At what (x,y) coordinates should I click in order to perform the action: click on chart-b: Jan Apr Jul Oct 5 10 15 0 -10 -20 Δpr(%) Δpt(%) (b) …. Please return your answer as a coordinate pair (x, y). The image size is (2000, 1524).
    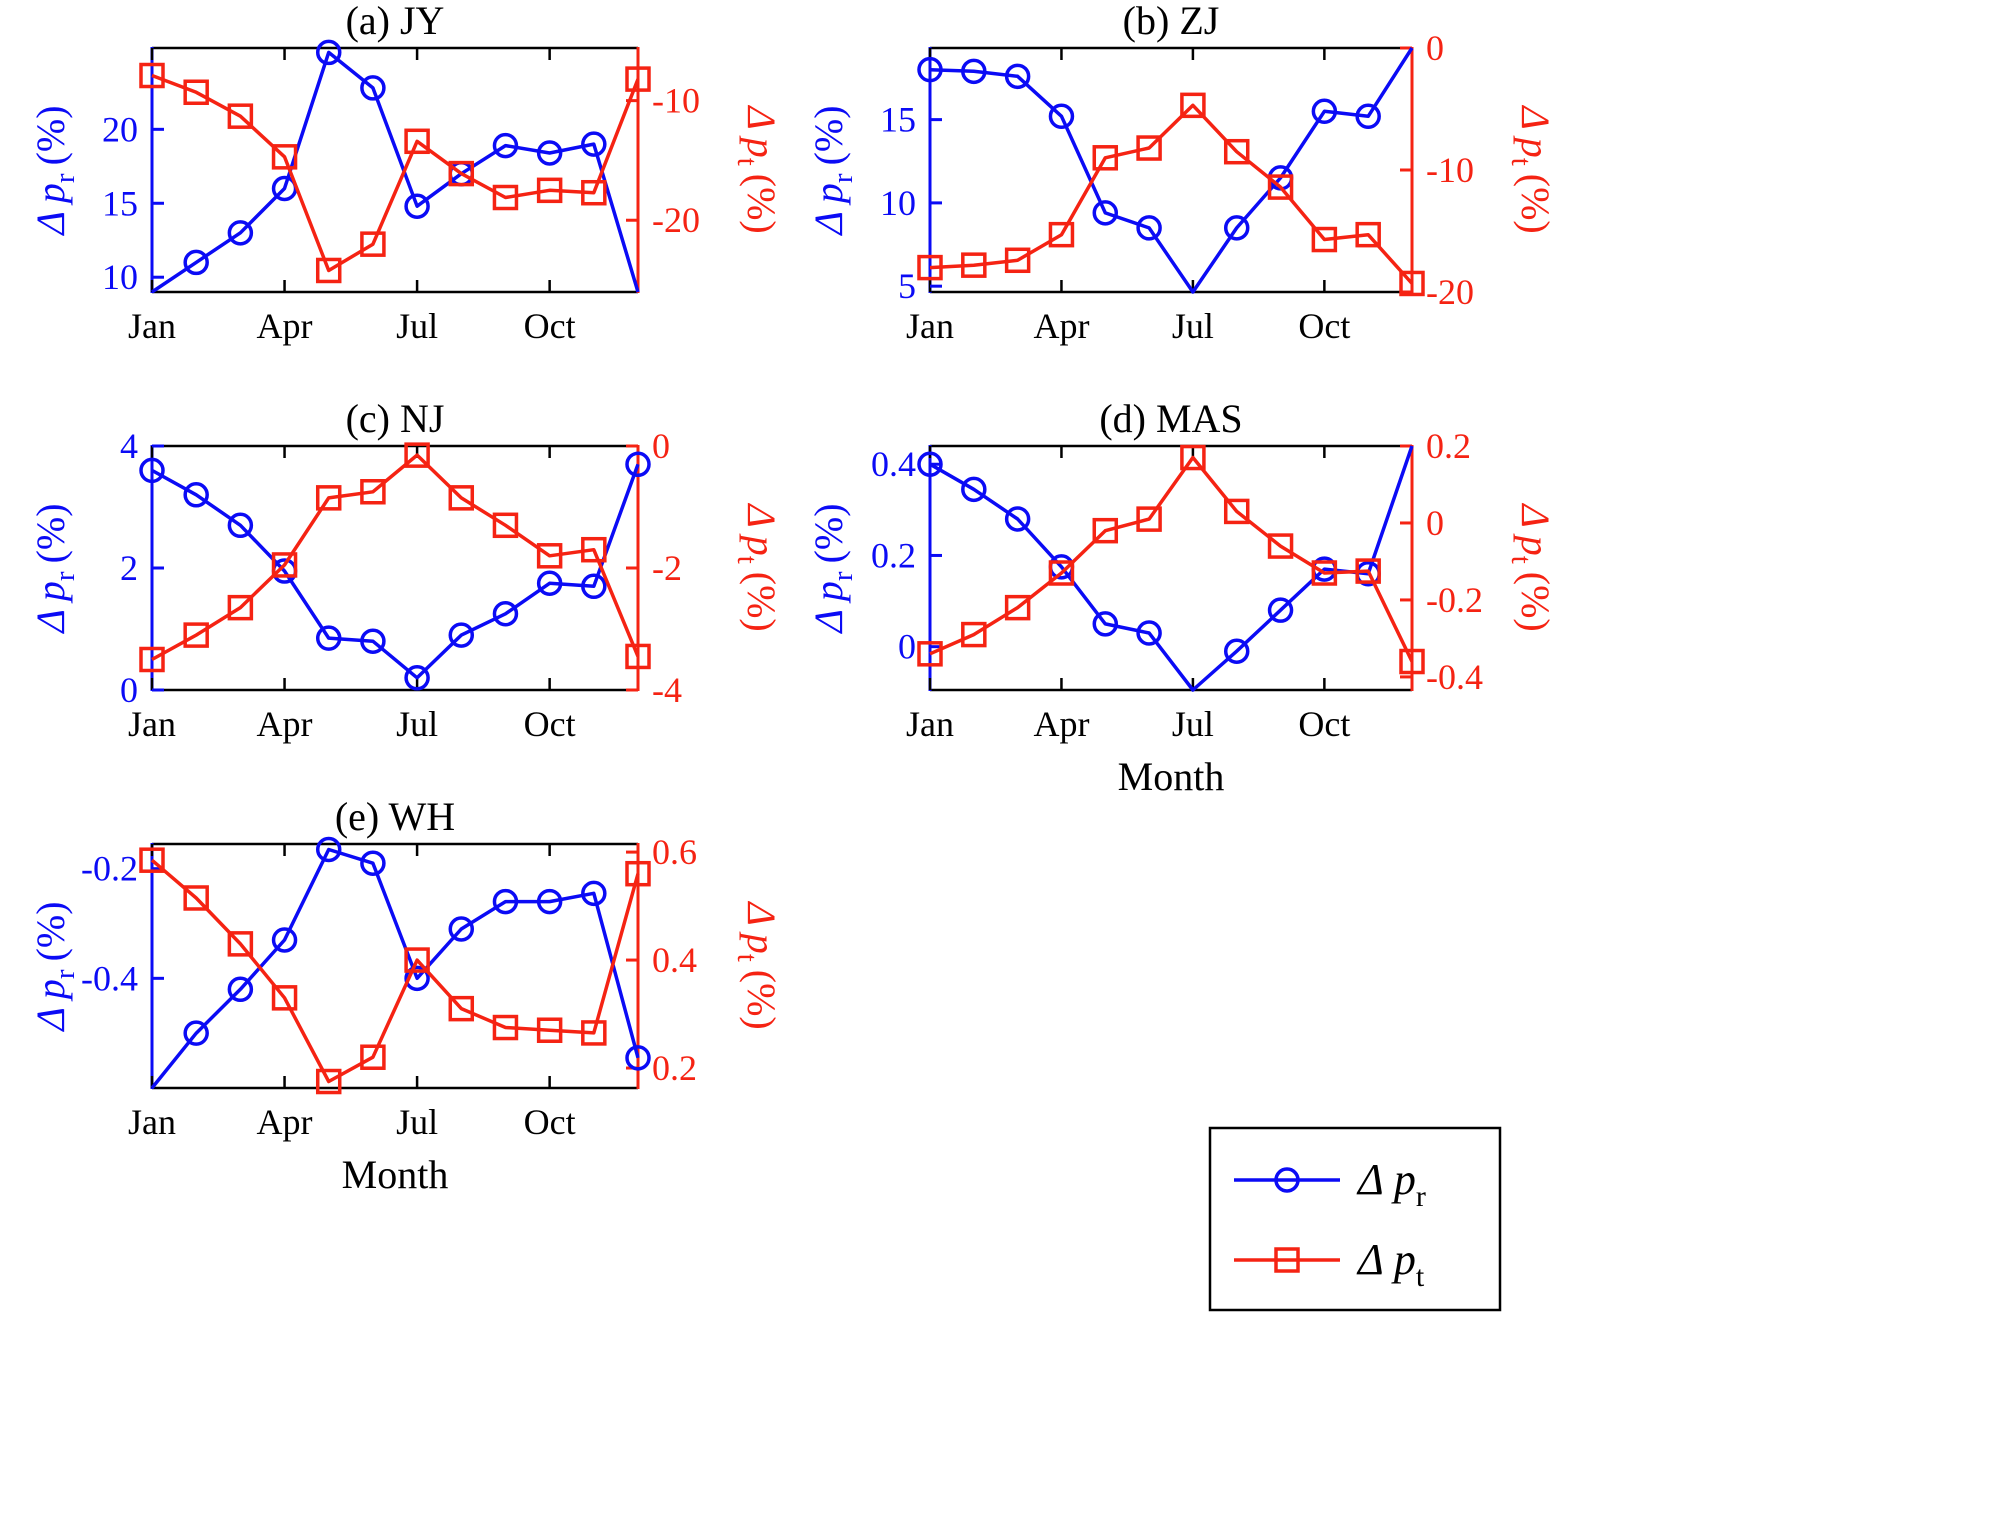
    Looking at the image, I should click on (1182, 173).